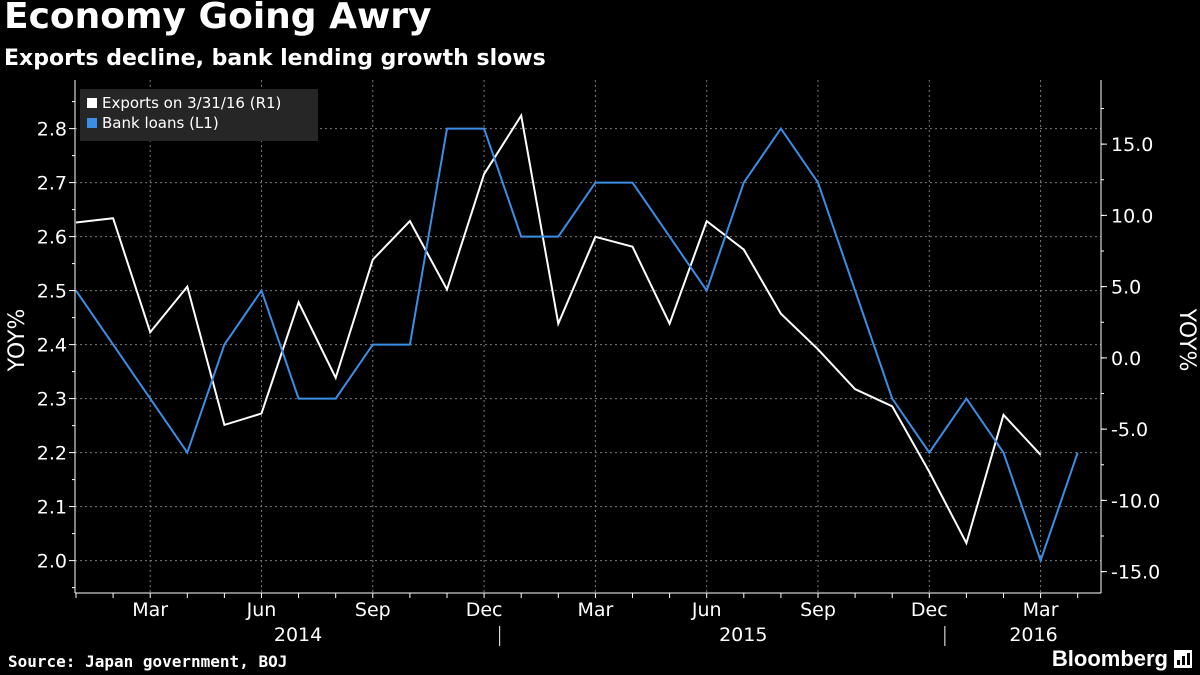 This screenshot has width=1200, height=675. I want to click on x-year-label: 2015, so click(743, 635).